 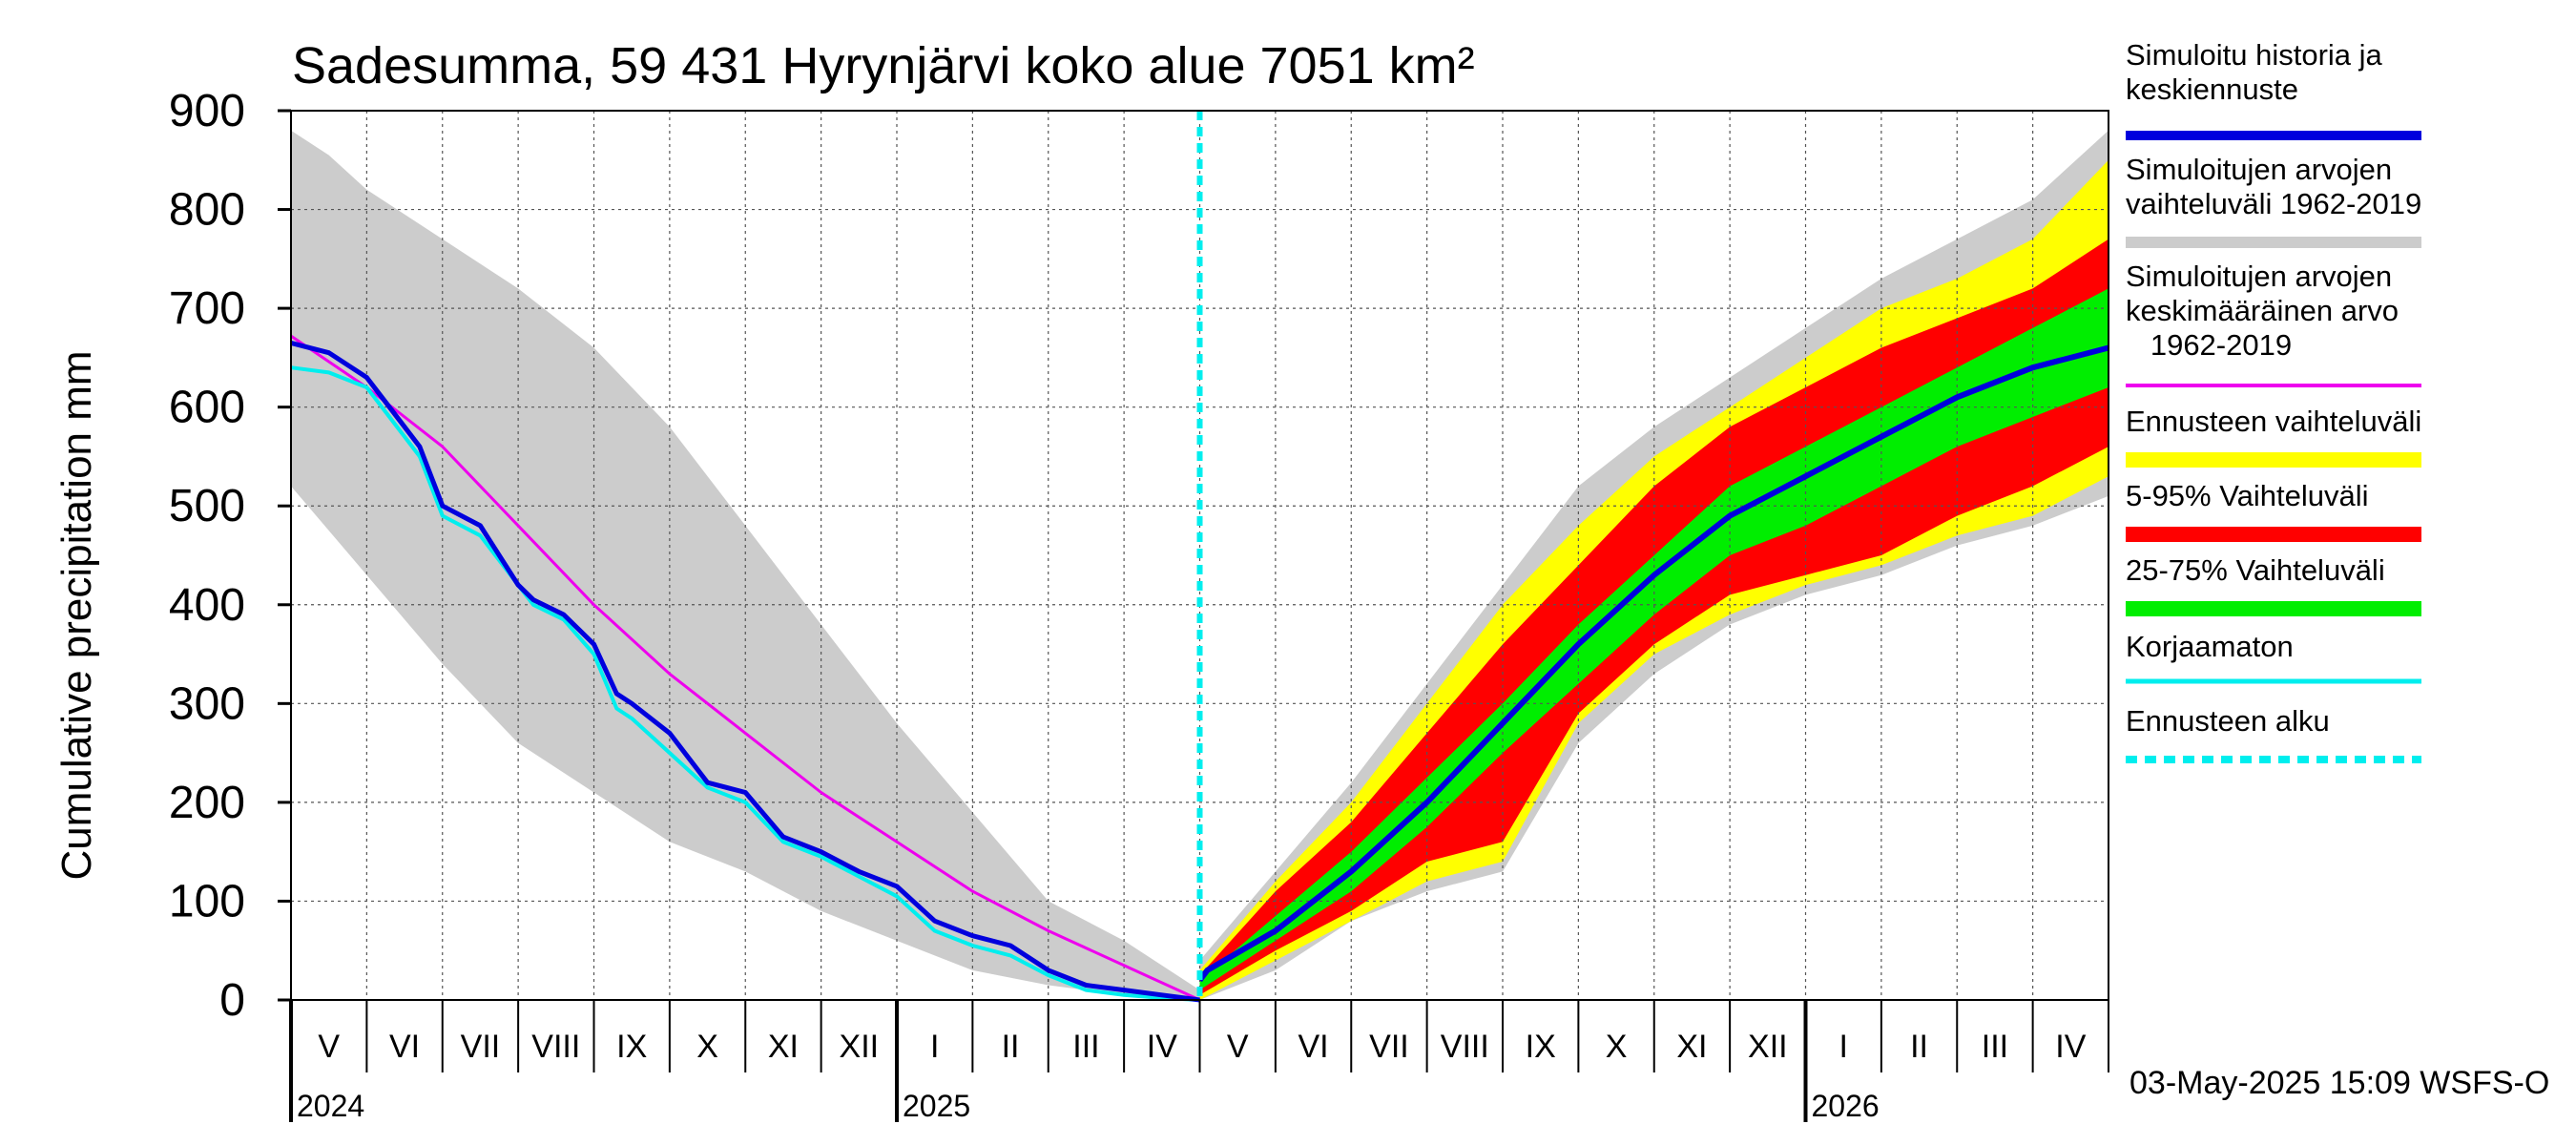 I want to click on y-tick-label: 700, so click(x=207, y=309).